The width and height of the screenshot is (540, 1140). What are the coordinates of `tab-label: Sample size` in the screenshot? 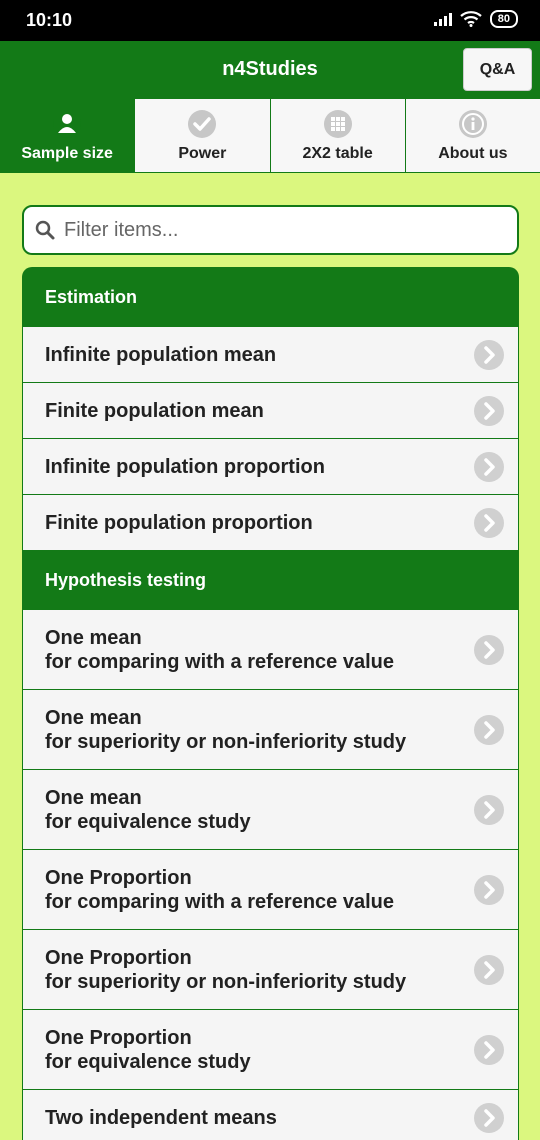 It's located at (67, 153).